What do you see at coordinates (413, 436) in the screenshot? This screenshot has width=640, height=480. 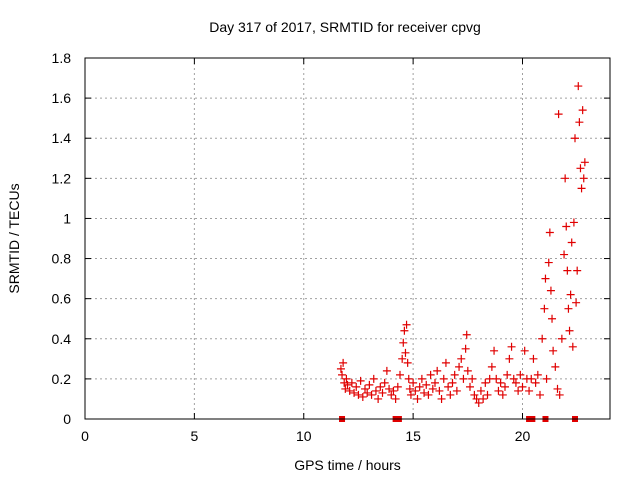 I see `x-tick-label: 15` at bounding box center [413, 436].